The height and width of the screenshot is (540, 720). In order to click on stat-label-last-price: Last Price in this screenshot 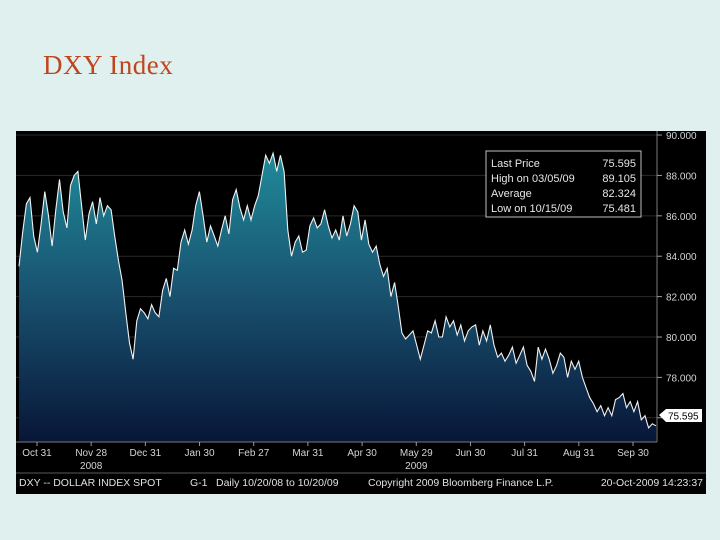, I will do `click(515, 164)`.